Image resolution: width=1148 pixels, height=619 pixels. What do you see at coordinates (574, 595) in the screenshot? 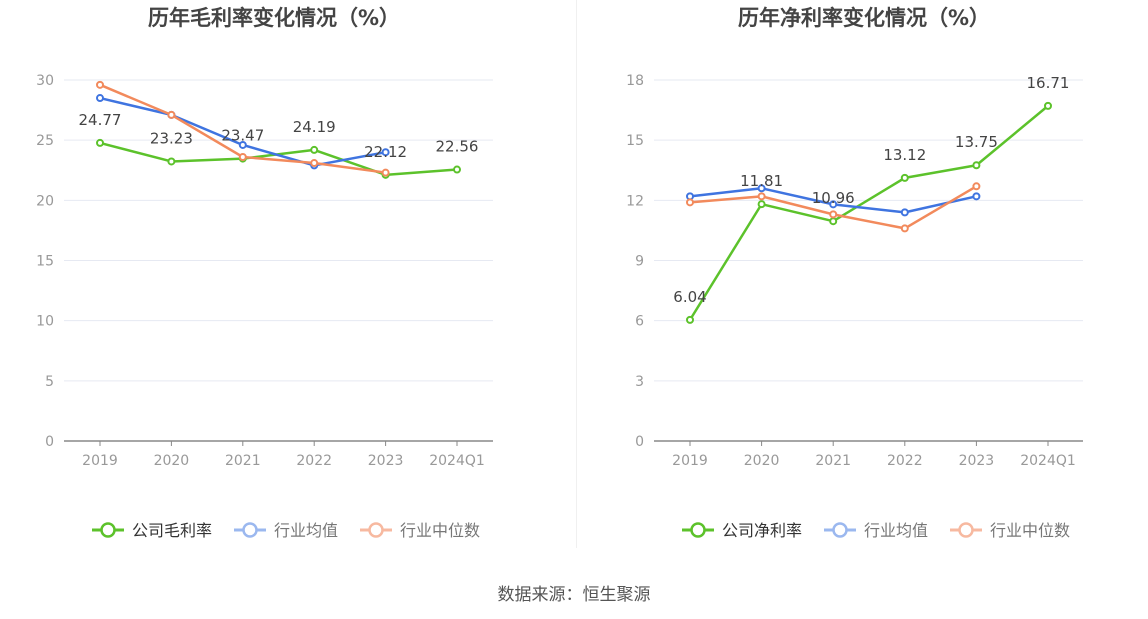
I see `data-source-text: 数据来源：恒生聚源` at bounding box center [574, 595].